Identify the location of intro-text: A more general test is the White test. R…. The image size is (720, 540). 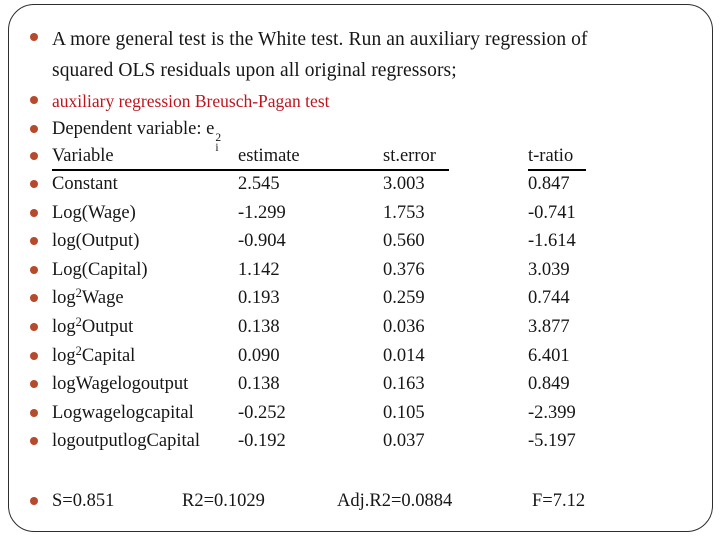
(320, 55).